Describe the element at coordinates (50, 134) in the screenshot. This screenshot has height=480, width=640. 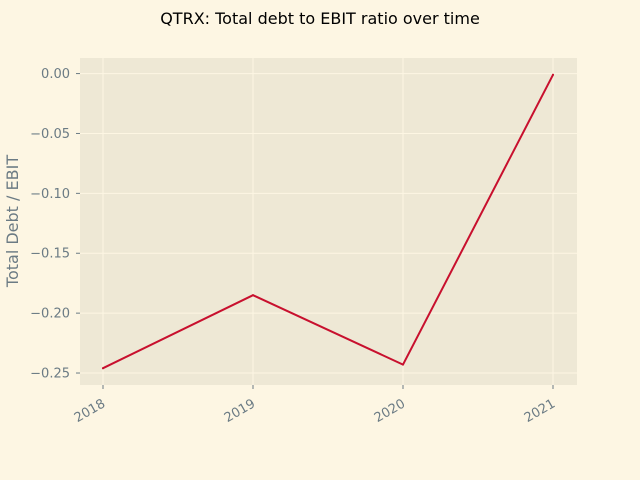
I see `y-tick-label: −0.05` at that location.